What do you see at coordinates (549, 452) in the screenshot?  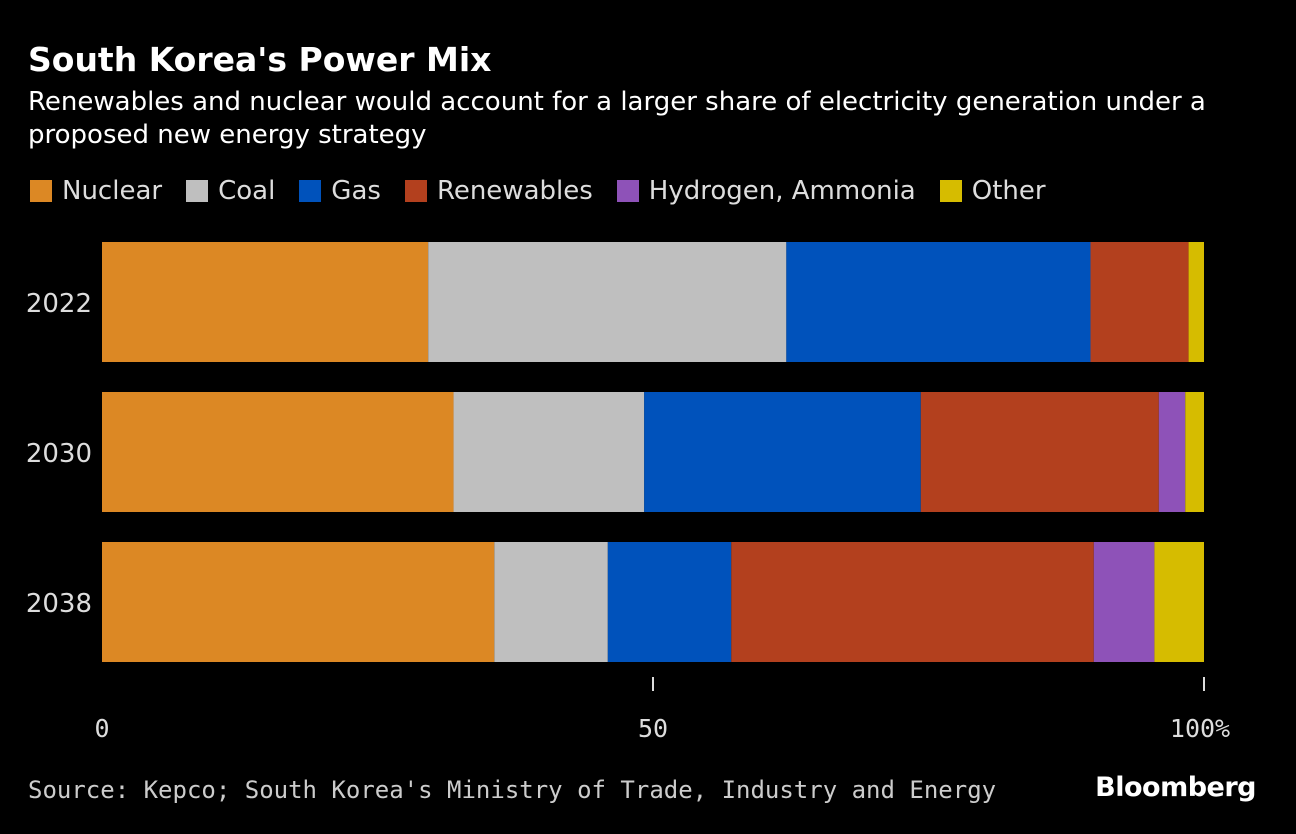 I see `bar-segment-coal-2030` at bounding box center [549, 452].